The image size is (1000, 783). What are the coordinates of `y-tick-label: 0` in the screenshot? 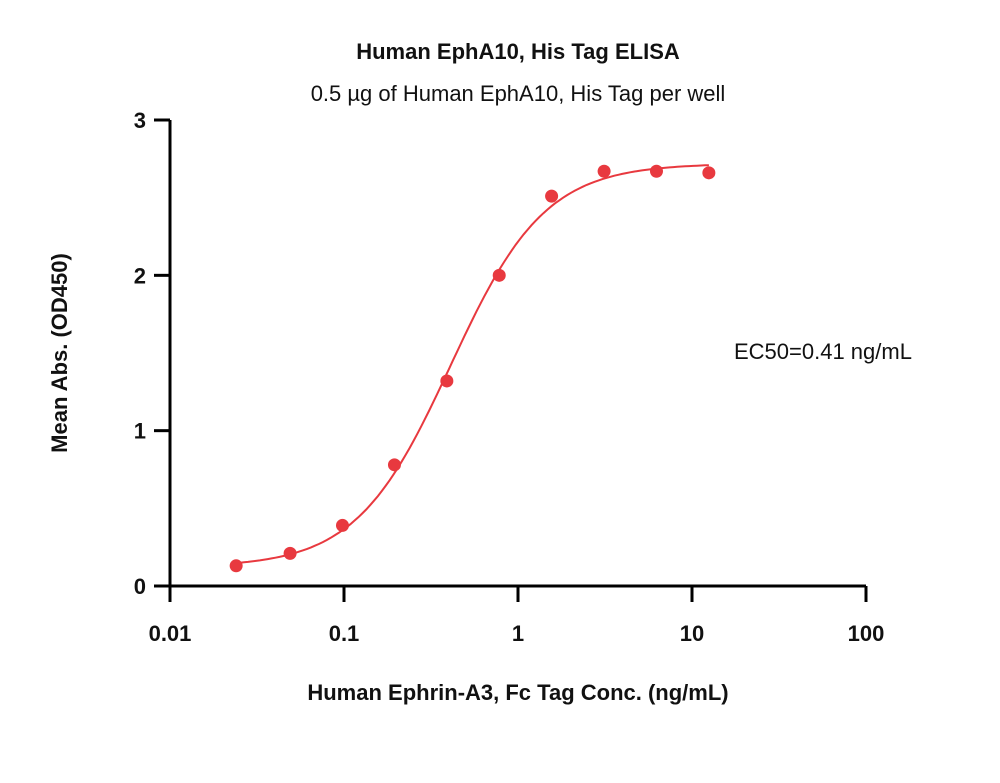 It's located at (140, 586).